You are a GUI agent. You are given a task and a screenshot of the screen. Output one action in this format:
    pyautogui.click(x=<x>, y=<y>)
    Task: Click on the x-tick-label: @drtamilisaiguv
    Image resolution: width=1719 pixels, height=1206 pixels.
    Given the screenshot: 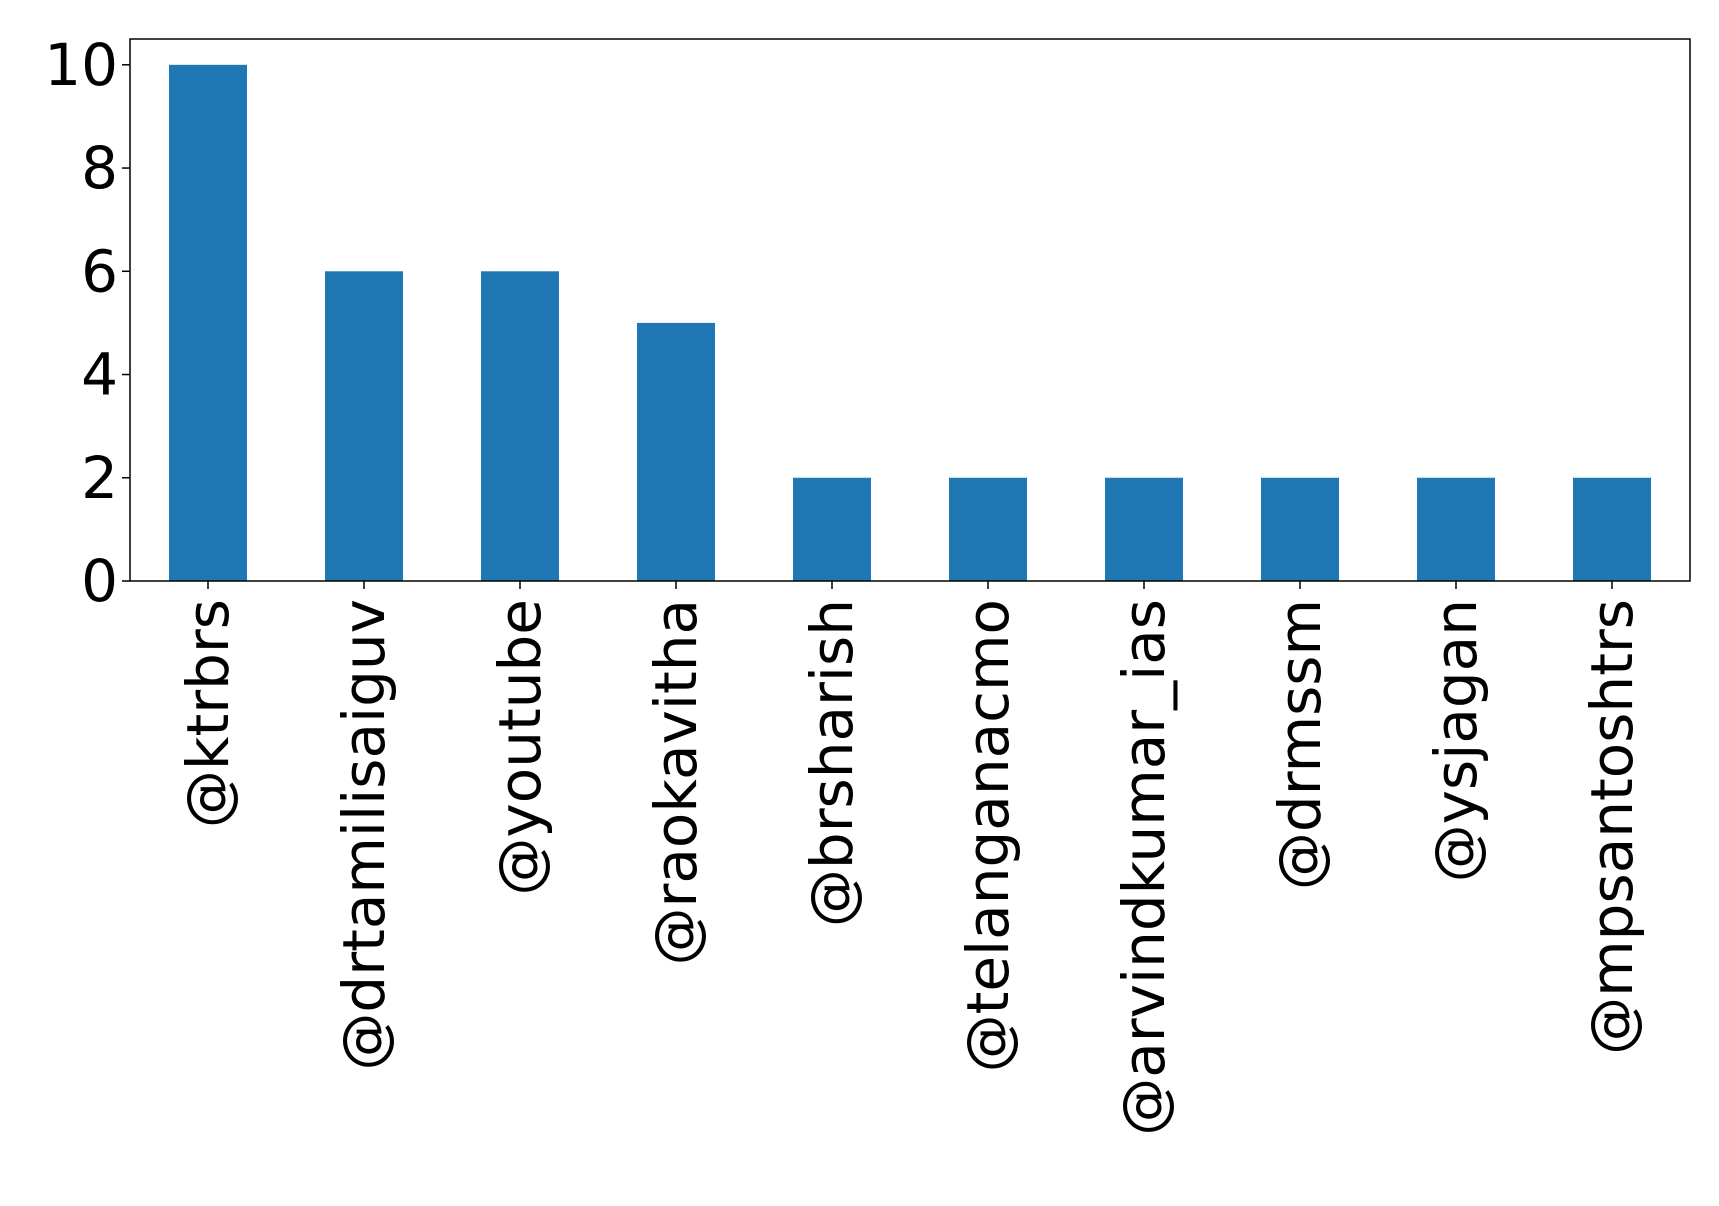 What is the action you would take?
    pyautogui.click(x=364, y=835)
    